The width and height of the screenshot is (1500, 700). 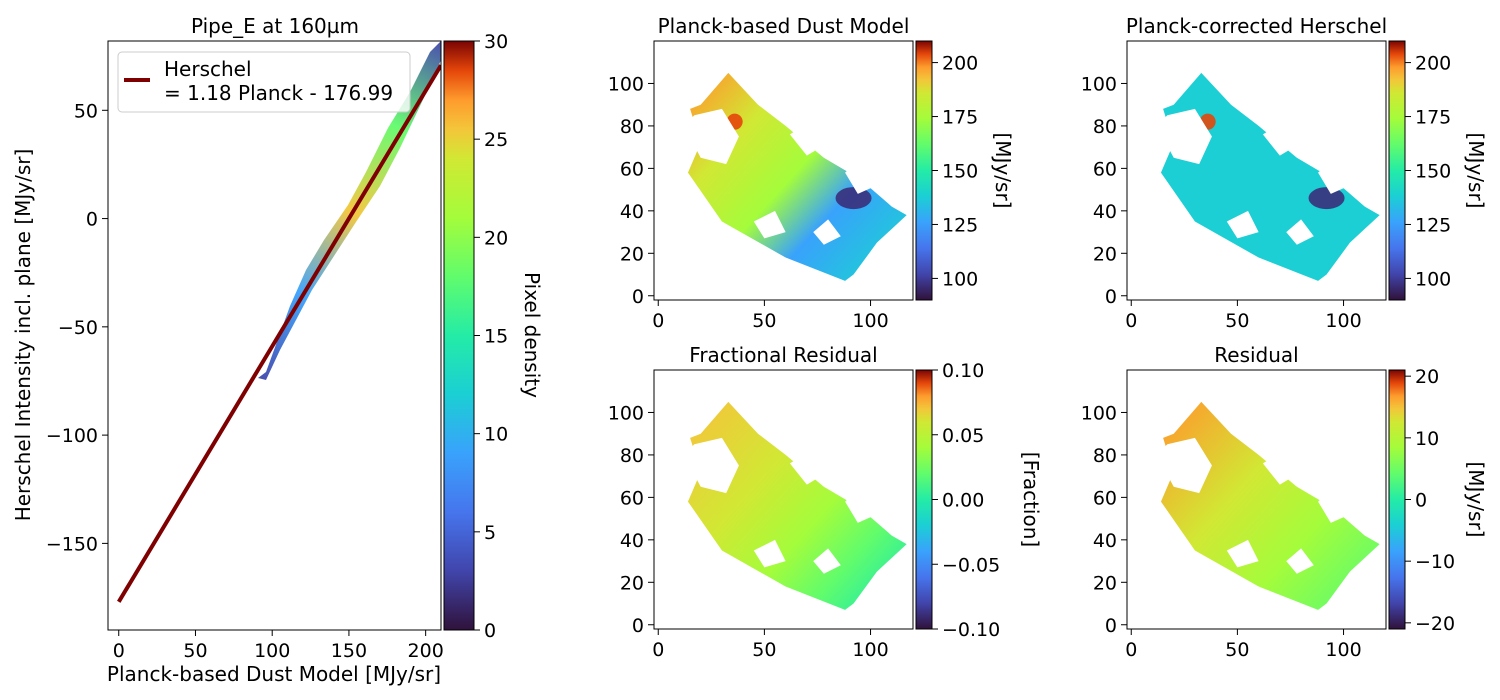 What do you see at coordinates (23, 335) in the screenshot?
I see `scatter-y-label: Herschel Intensity incl. plane [MJy/sr]` at bounding box center [23, 335].